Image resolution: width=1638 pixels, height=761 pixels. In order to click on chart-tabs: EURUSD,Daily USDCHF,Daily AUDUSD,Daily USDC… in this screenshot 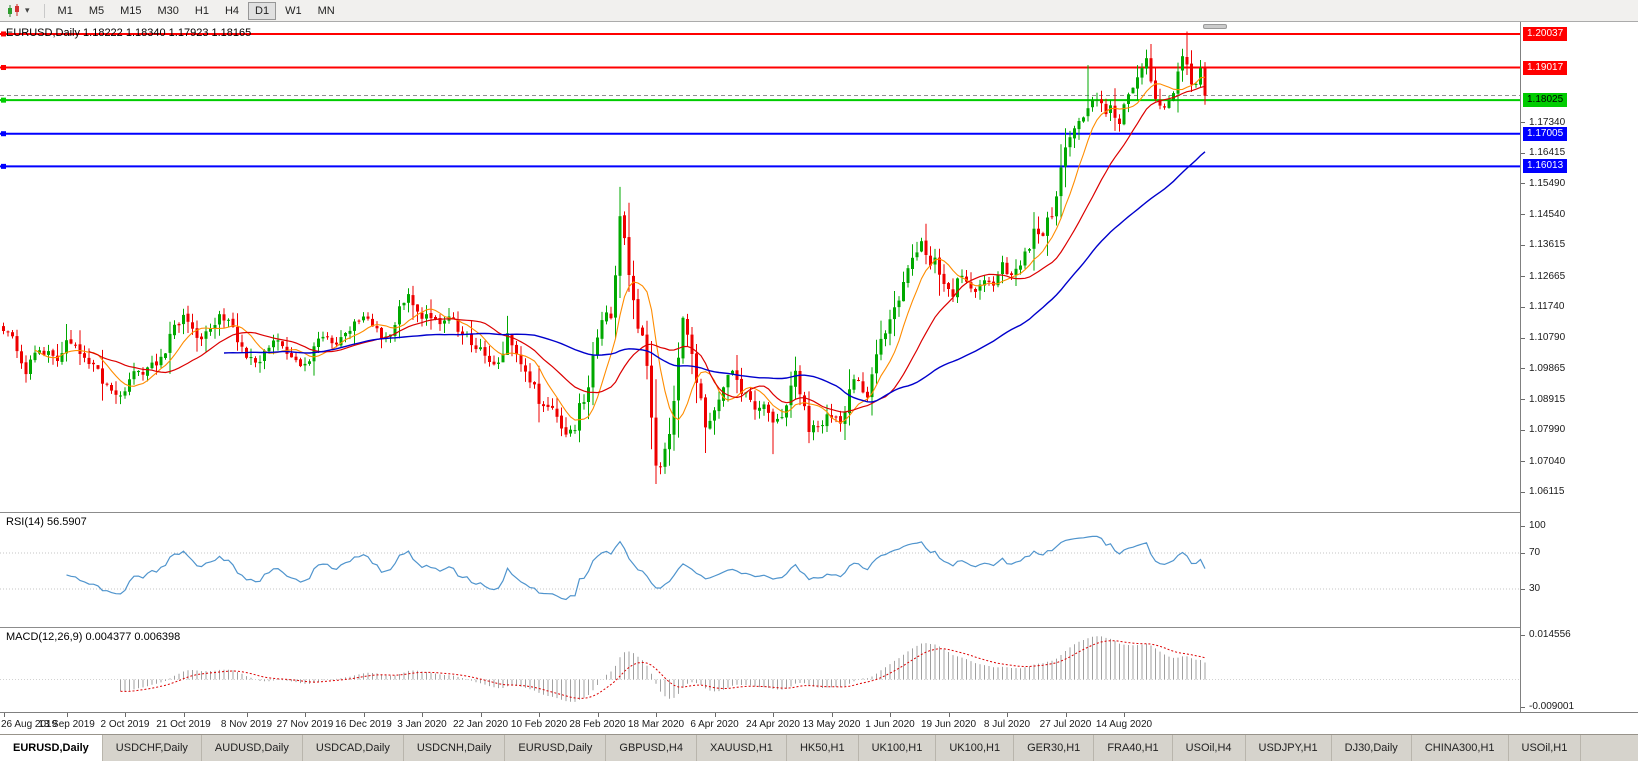, I will do `click(819, 747)`.